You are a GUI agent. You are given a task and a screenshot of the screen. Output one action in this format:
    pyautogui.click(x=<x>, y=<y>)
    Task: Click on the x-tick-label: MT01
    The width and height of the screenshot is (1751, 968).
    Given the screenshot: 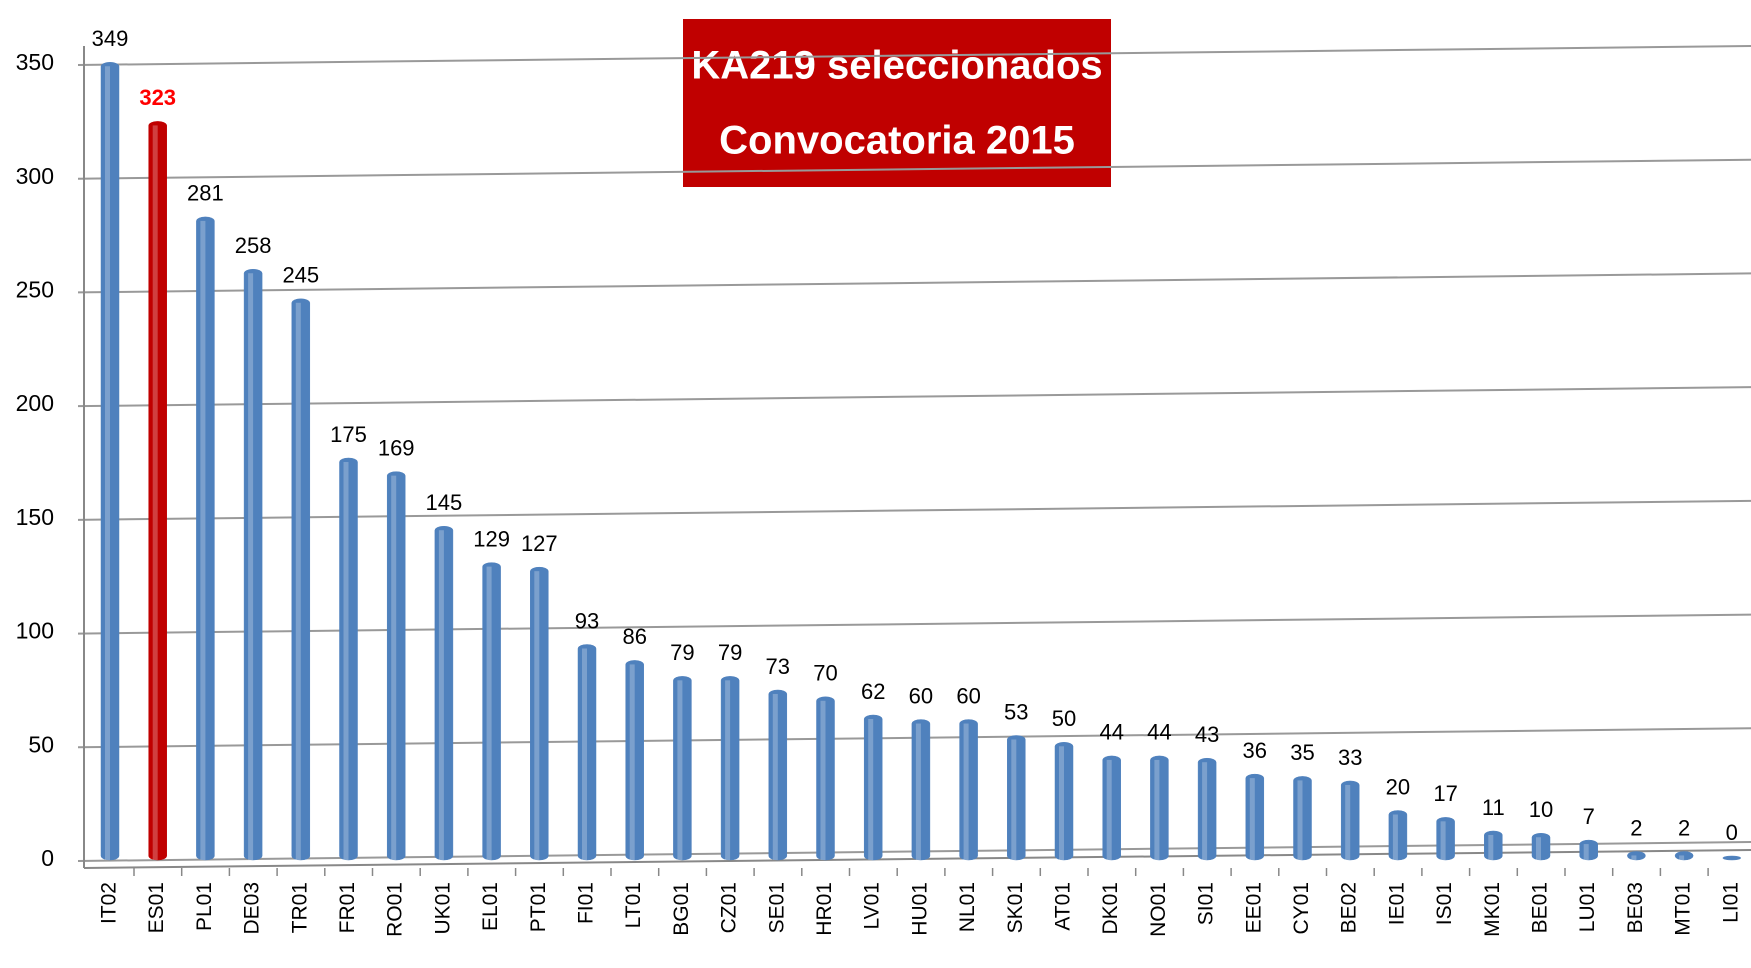 What is the action you would take?
    pyautogui.click(x=1683, y=909)
    